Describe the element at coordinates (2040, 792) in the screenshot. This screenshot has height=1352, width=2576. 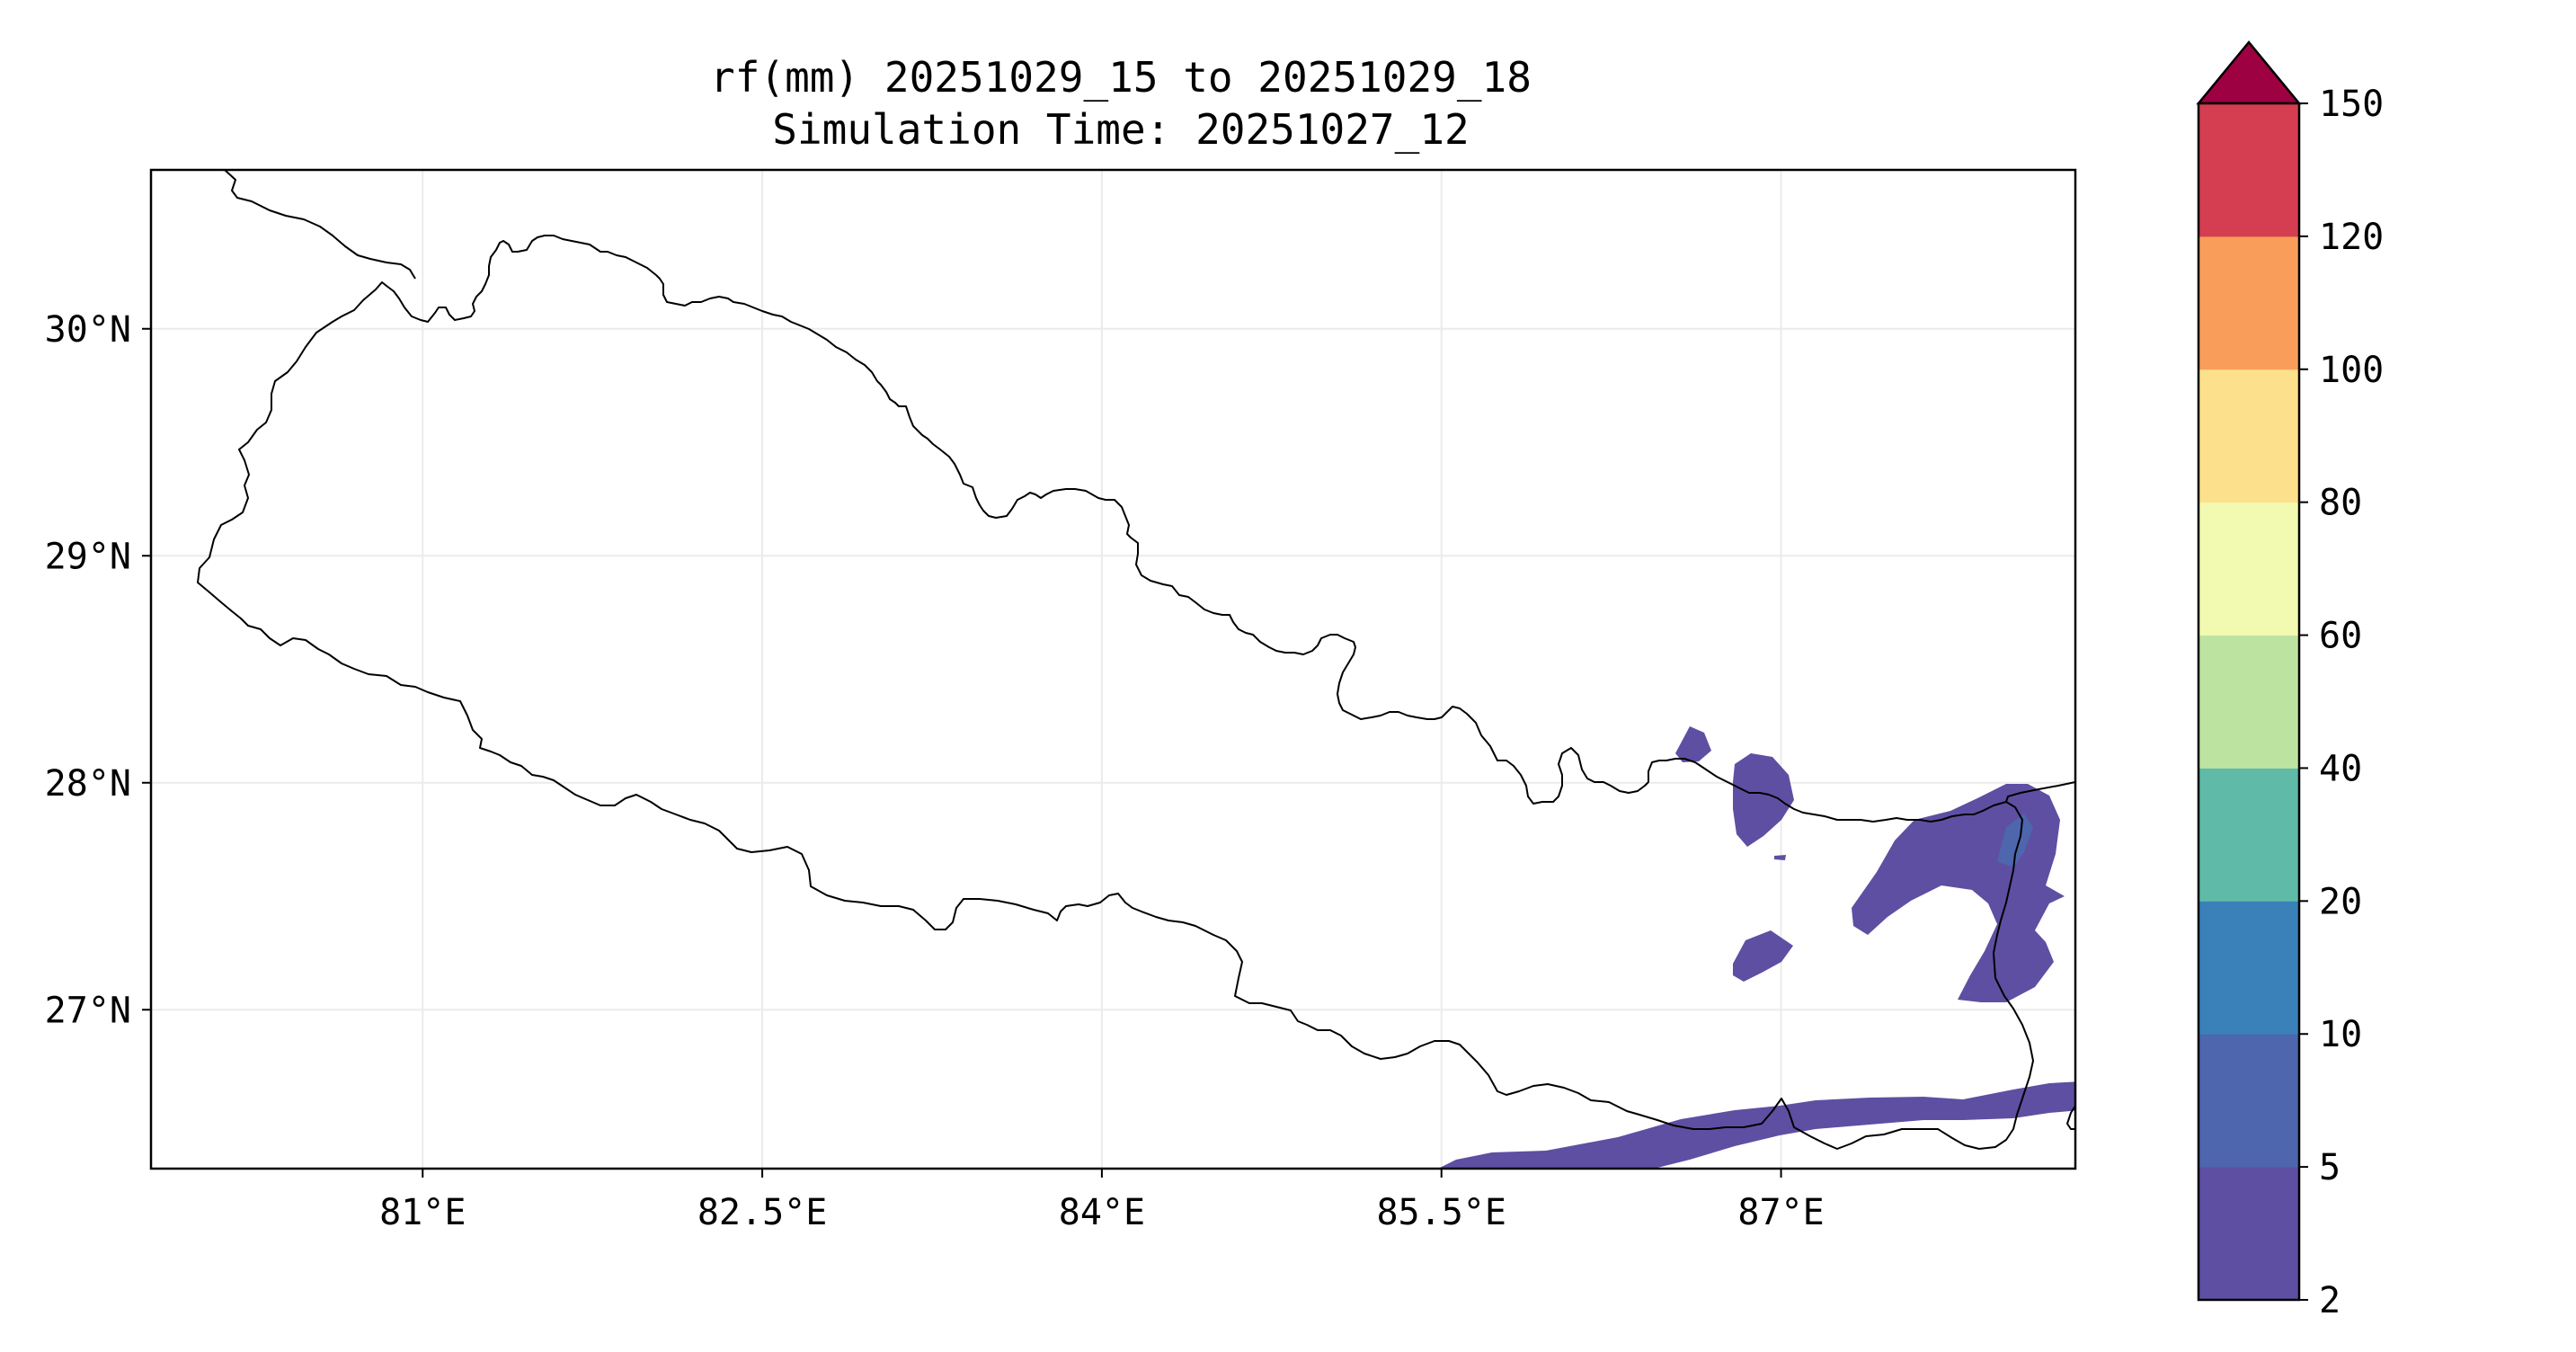
I see `border-india-east` at that location.